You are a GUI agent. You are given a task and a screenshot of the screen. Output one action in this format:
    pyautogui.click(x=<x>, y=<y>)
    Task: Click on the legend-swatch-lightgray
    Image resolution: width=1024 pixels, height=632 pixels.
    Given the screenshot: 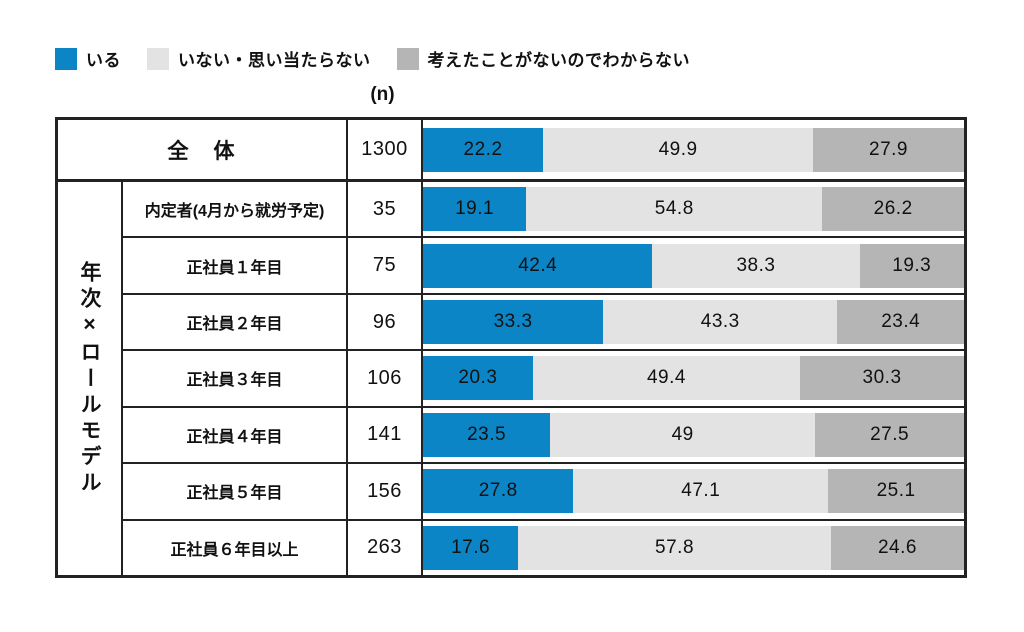 What is the action you would take?
    pyautogui.click(x=158, y=58)
    